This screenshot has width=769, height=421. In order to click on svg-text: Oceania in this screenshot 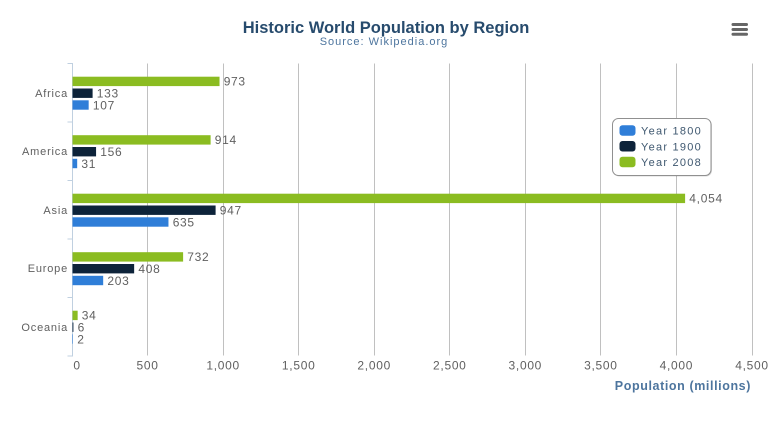, I will do `click(44, 328)`.